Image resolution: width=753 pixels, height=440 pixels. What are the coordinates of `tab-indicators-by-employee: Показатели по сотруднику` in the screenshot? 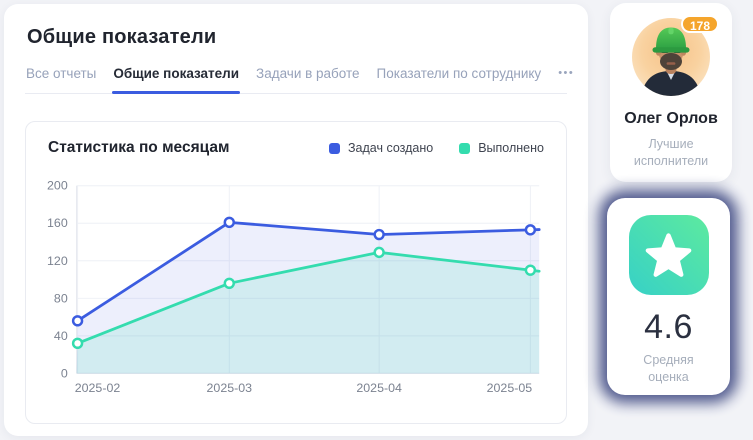 It's located at (459, 79).